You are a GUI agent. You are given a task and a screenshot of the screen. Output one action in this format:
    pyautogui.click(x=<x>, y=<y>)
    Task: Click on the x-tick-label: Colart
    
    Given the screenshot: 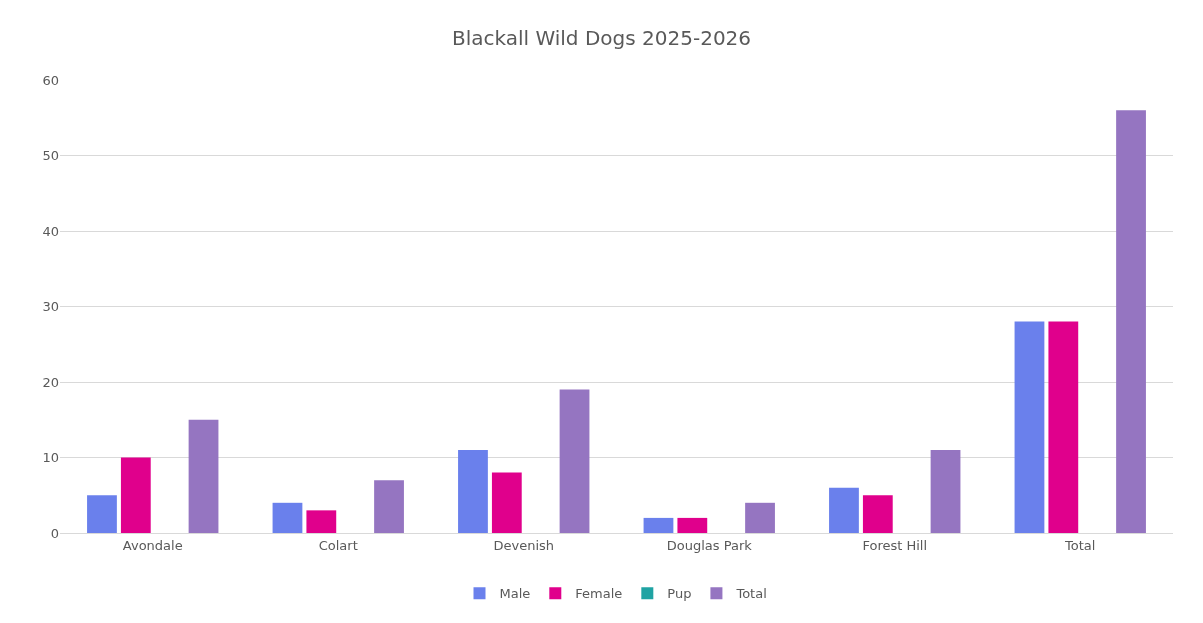 What is the action you would take?
    pyautogui.click(x=338, y=545)
    